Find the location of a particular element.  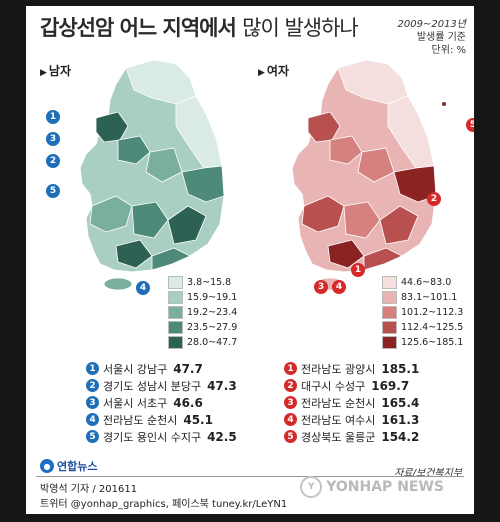

female-label: 여자 is located at coordinates (278, 71).